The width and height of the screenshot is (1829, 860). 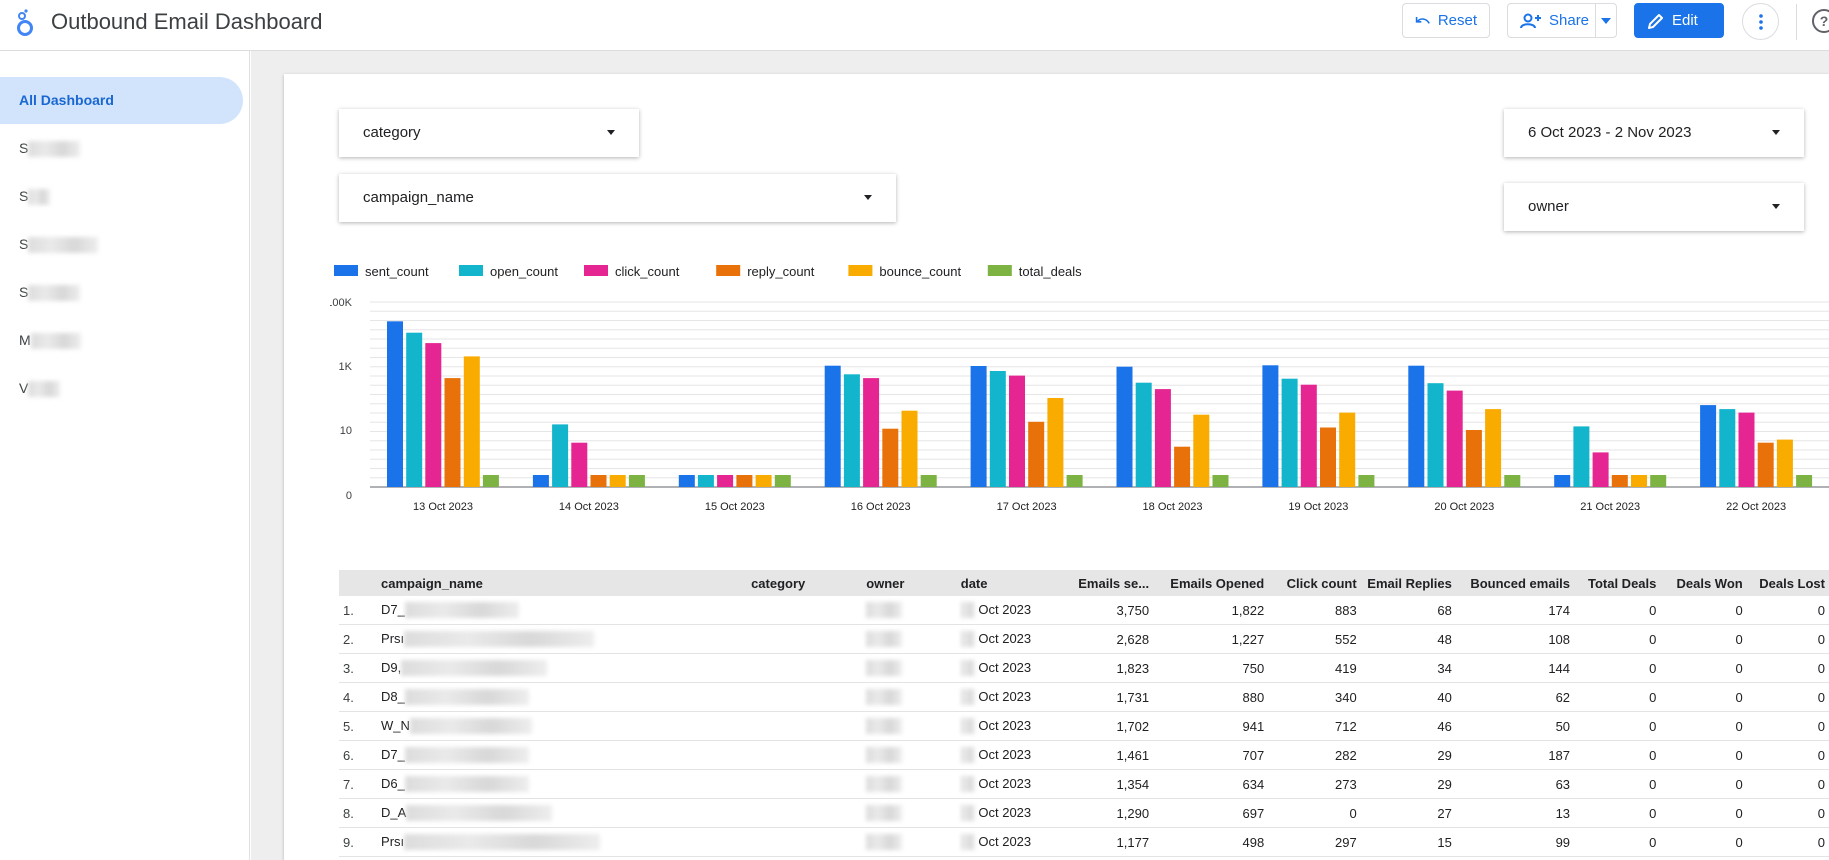 I want to click on column-header-click-count: Click count, so click(x=1314, y=583).